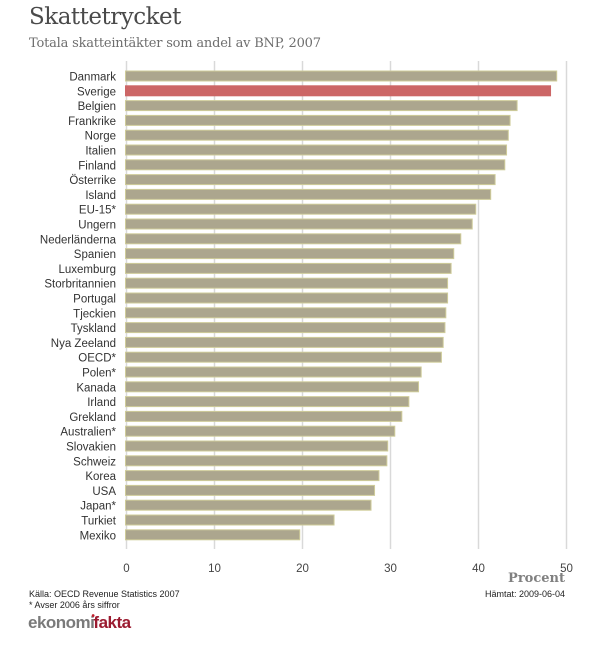  I want to click on bar-japan-, so click(248, 505).